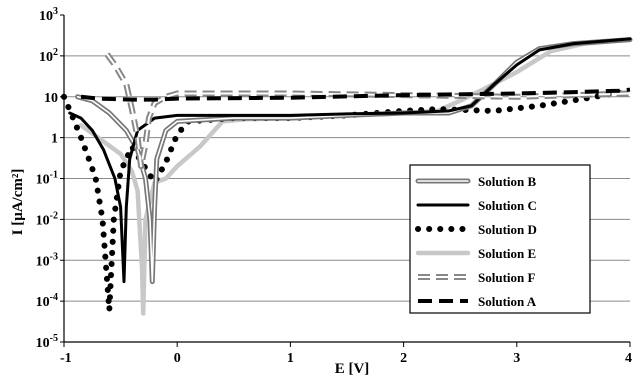 This screenshot has width=633, height=379. I want to click on series-solution-a, so click(355, 94).